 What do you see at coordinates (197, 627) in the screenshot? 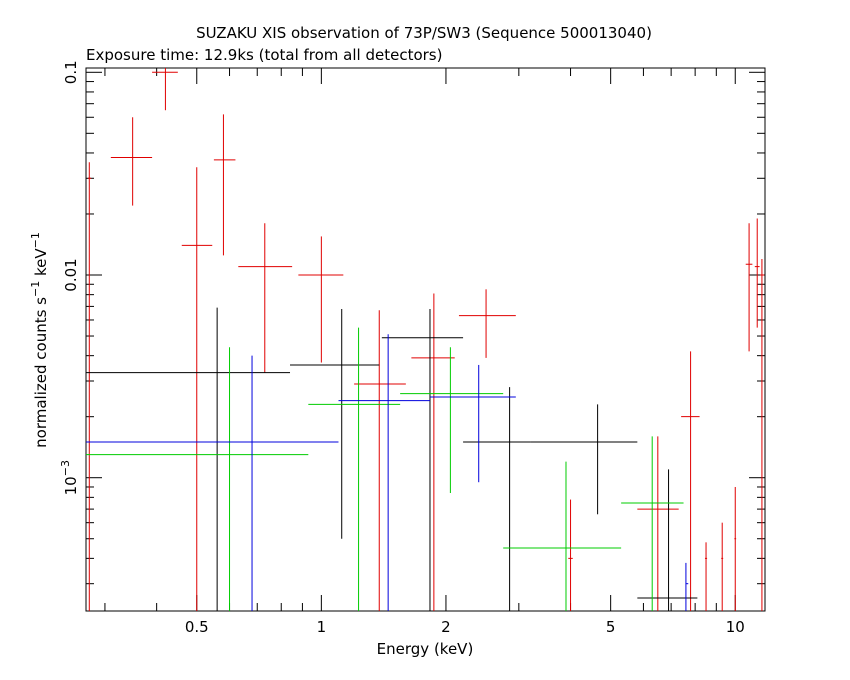
I see `x-tick-label: 0.5` at bounding box center [197, 627].